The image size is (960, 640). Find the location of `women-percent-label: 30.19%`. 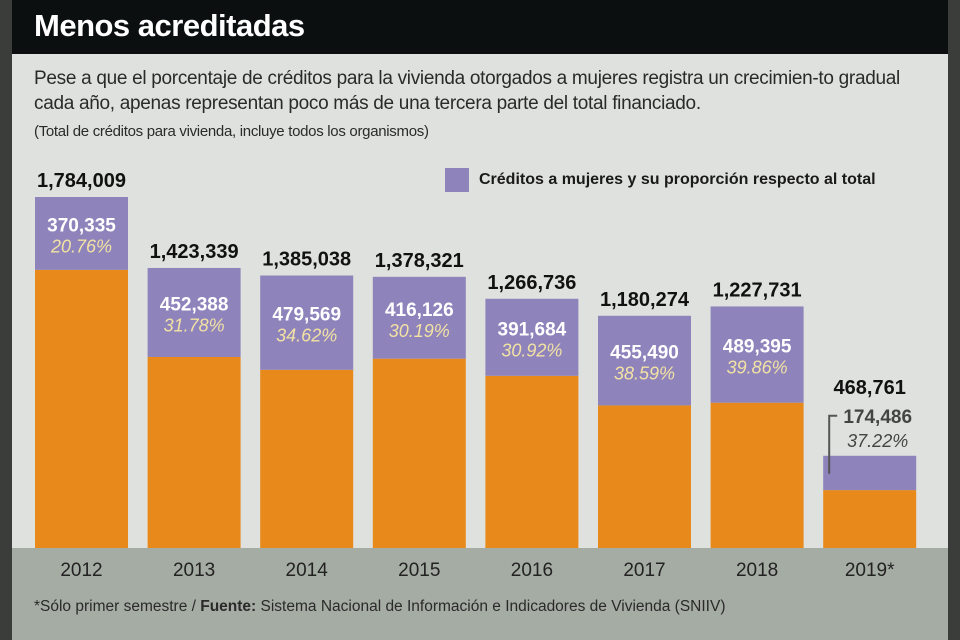

women-percent-label: 30.19% is located at coordinates (419, 331).